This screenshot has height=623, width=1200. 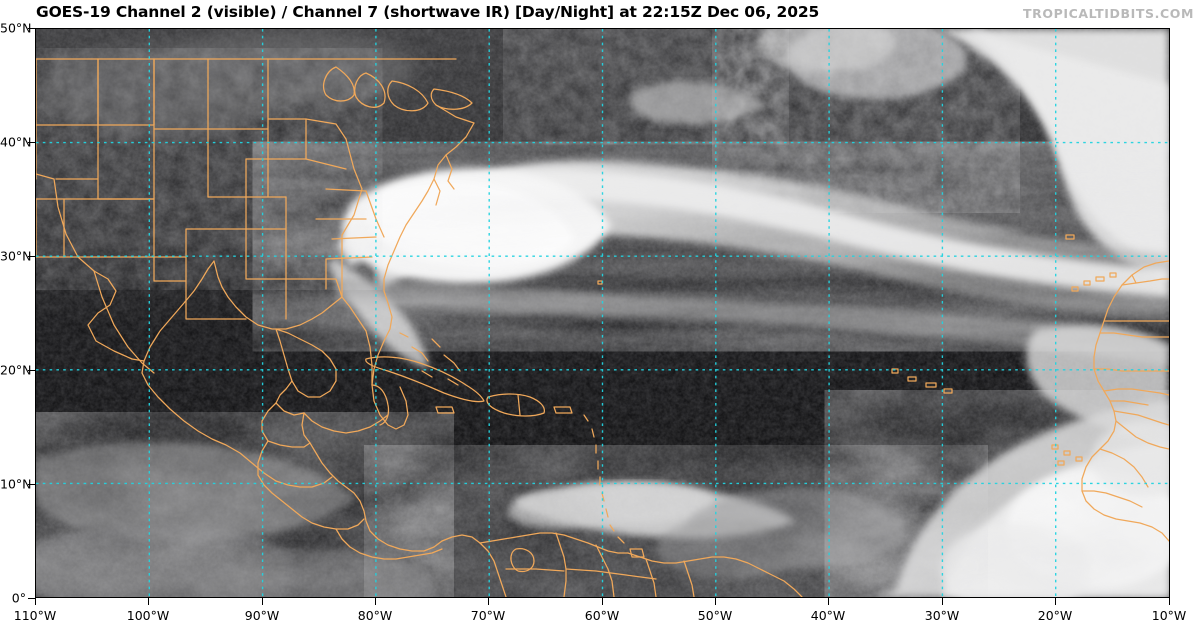 What do you see at coordinates (602, 601) in the screenshot?
I see `x-tick-60w` at bounding box center [602, 601].